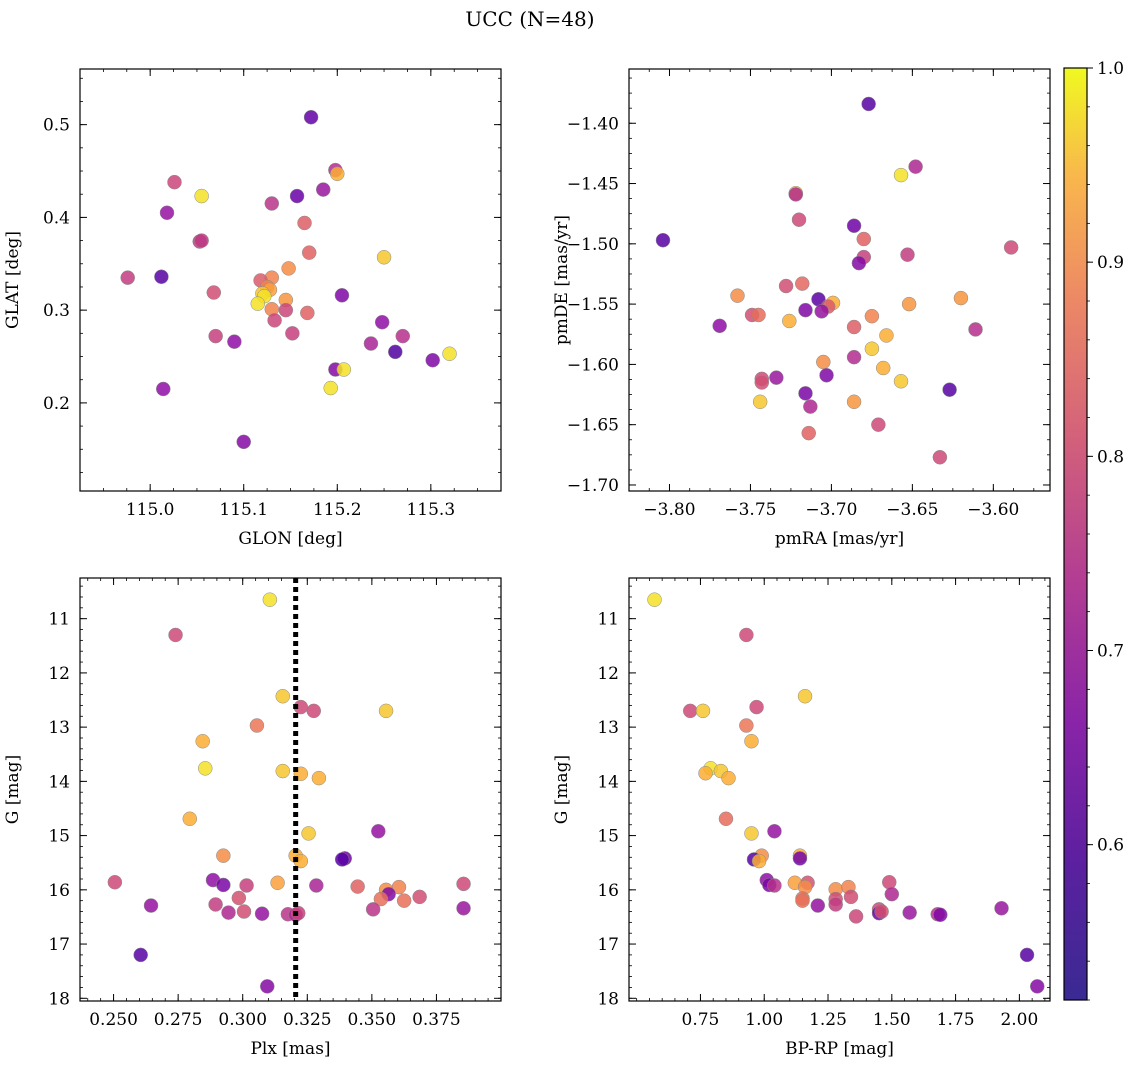  Describe the element at coordinates (839, 1049) in the screenshot. I see `x-axis-label: BP-RP [mag]` at that location.